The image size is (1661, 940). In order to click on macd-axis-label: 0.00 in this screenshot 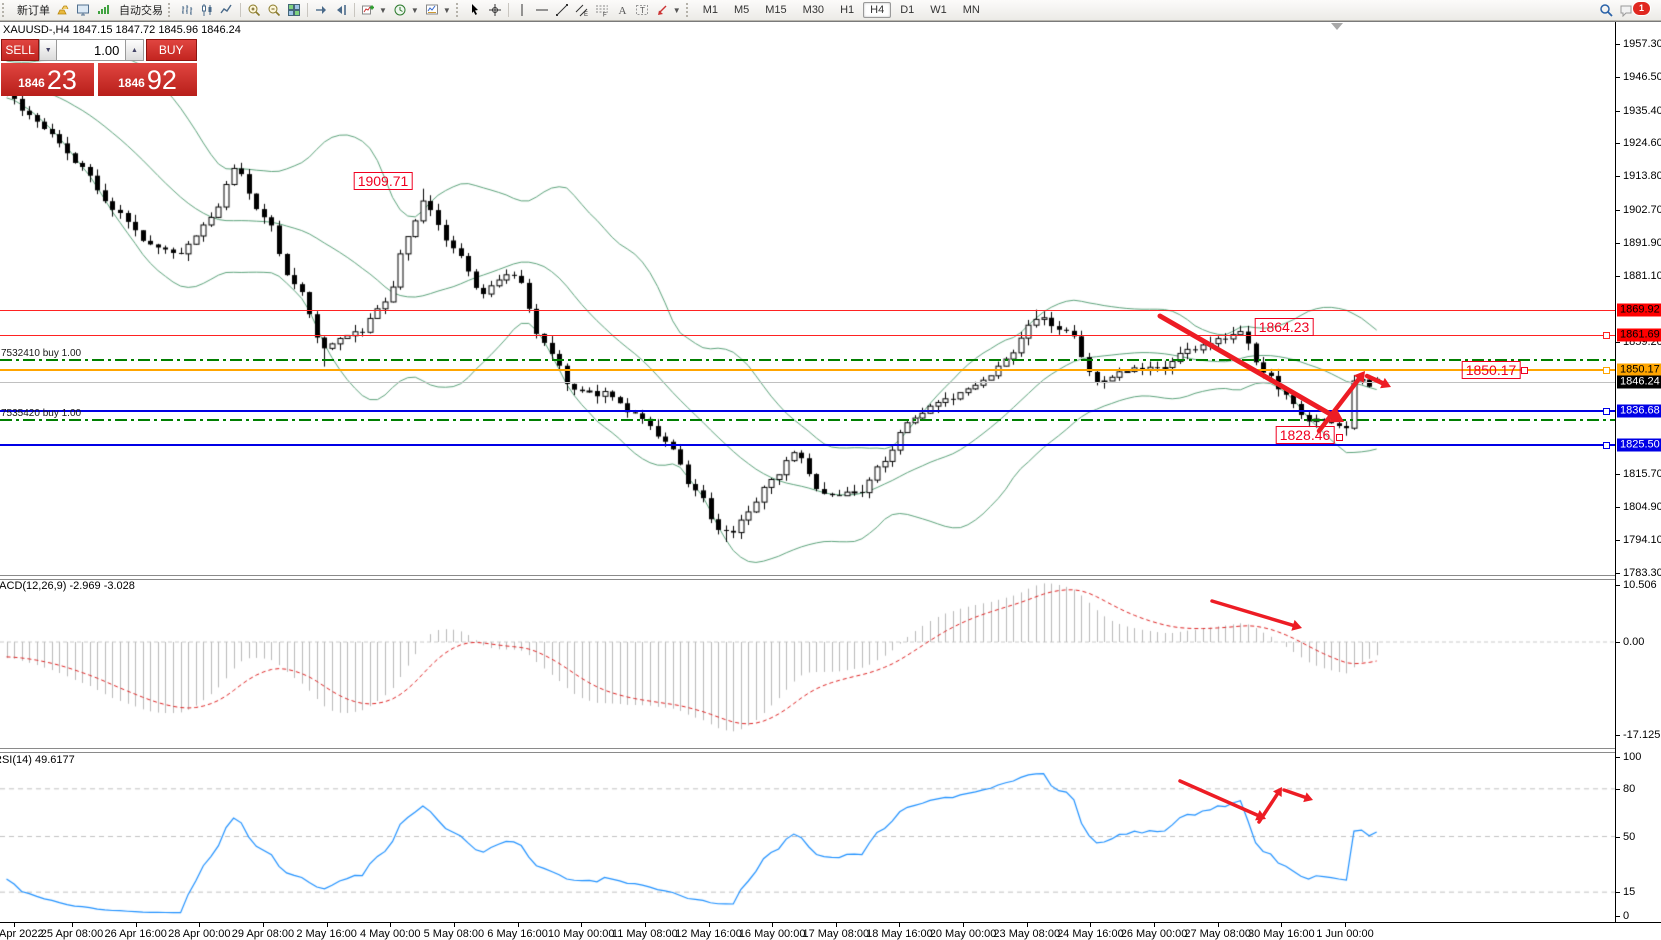, I will do `click(1634, 642)`.